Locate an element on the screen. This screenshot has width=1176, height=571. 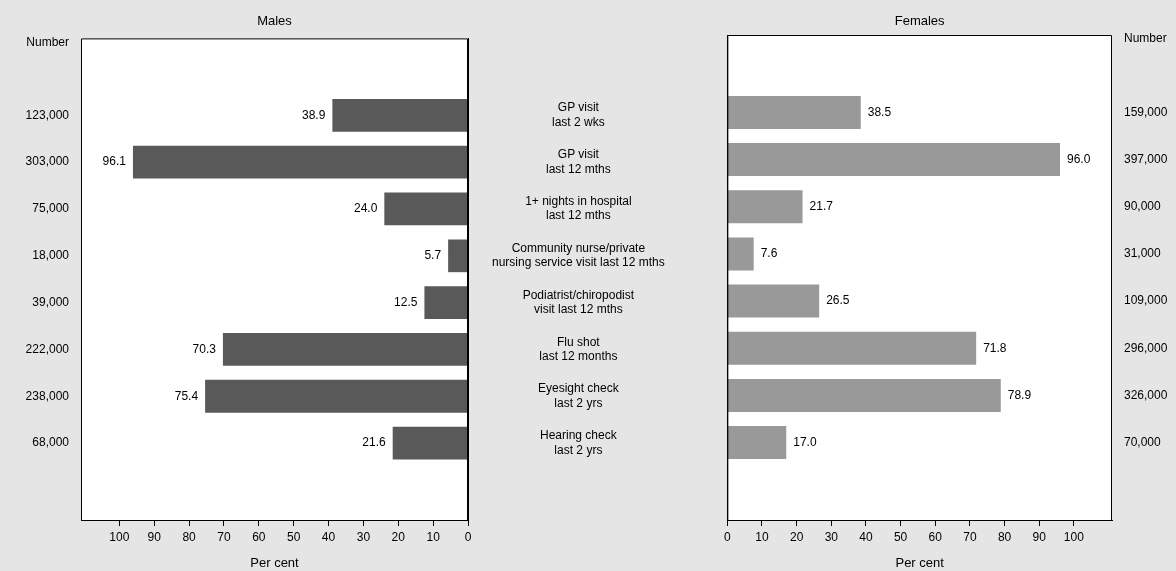
data-label: 12.5 is located at coordinates (406, 301).